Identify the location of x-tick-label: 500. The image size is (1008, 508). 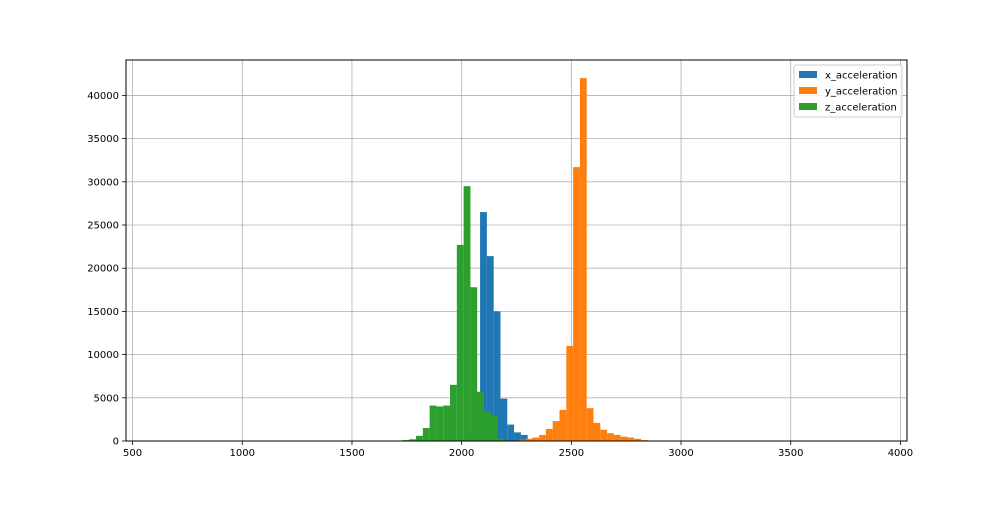
(132, 453).